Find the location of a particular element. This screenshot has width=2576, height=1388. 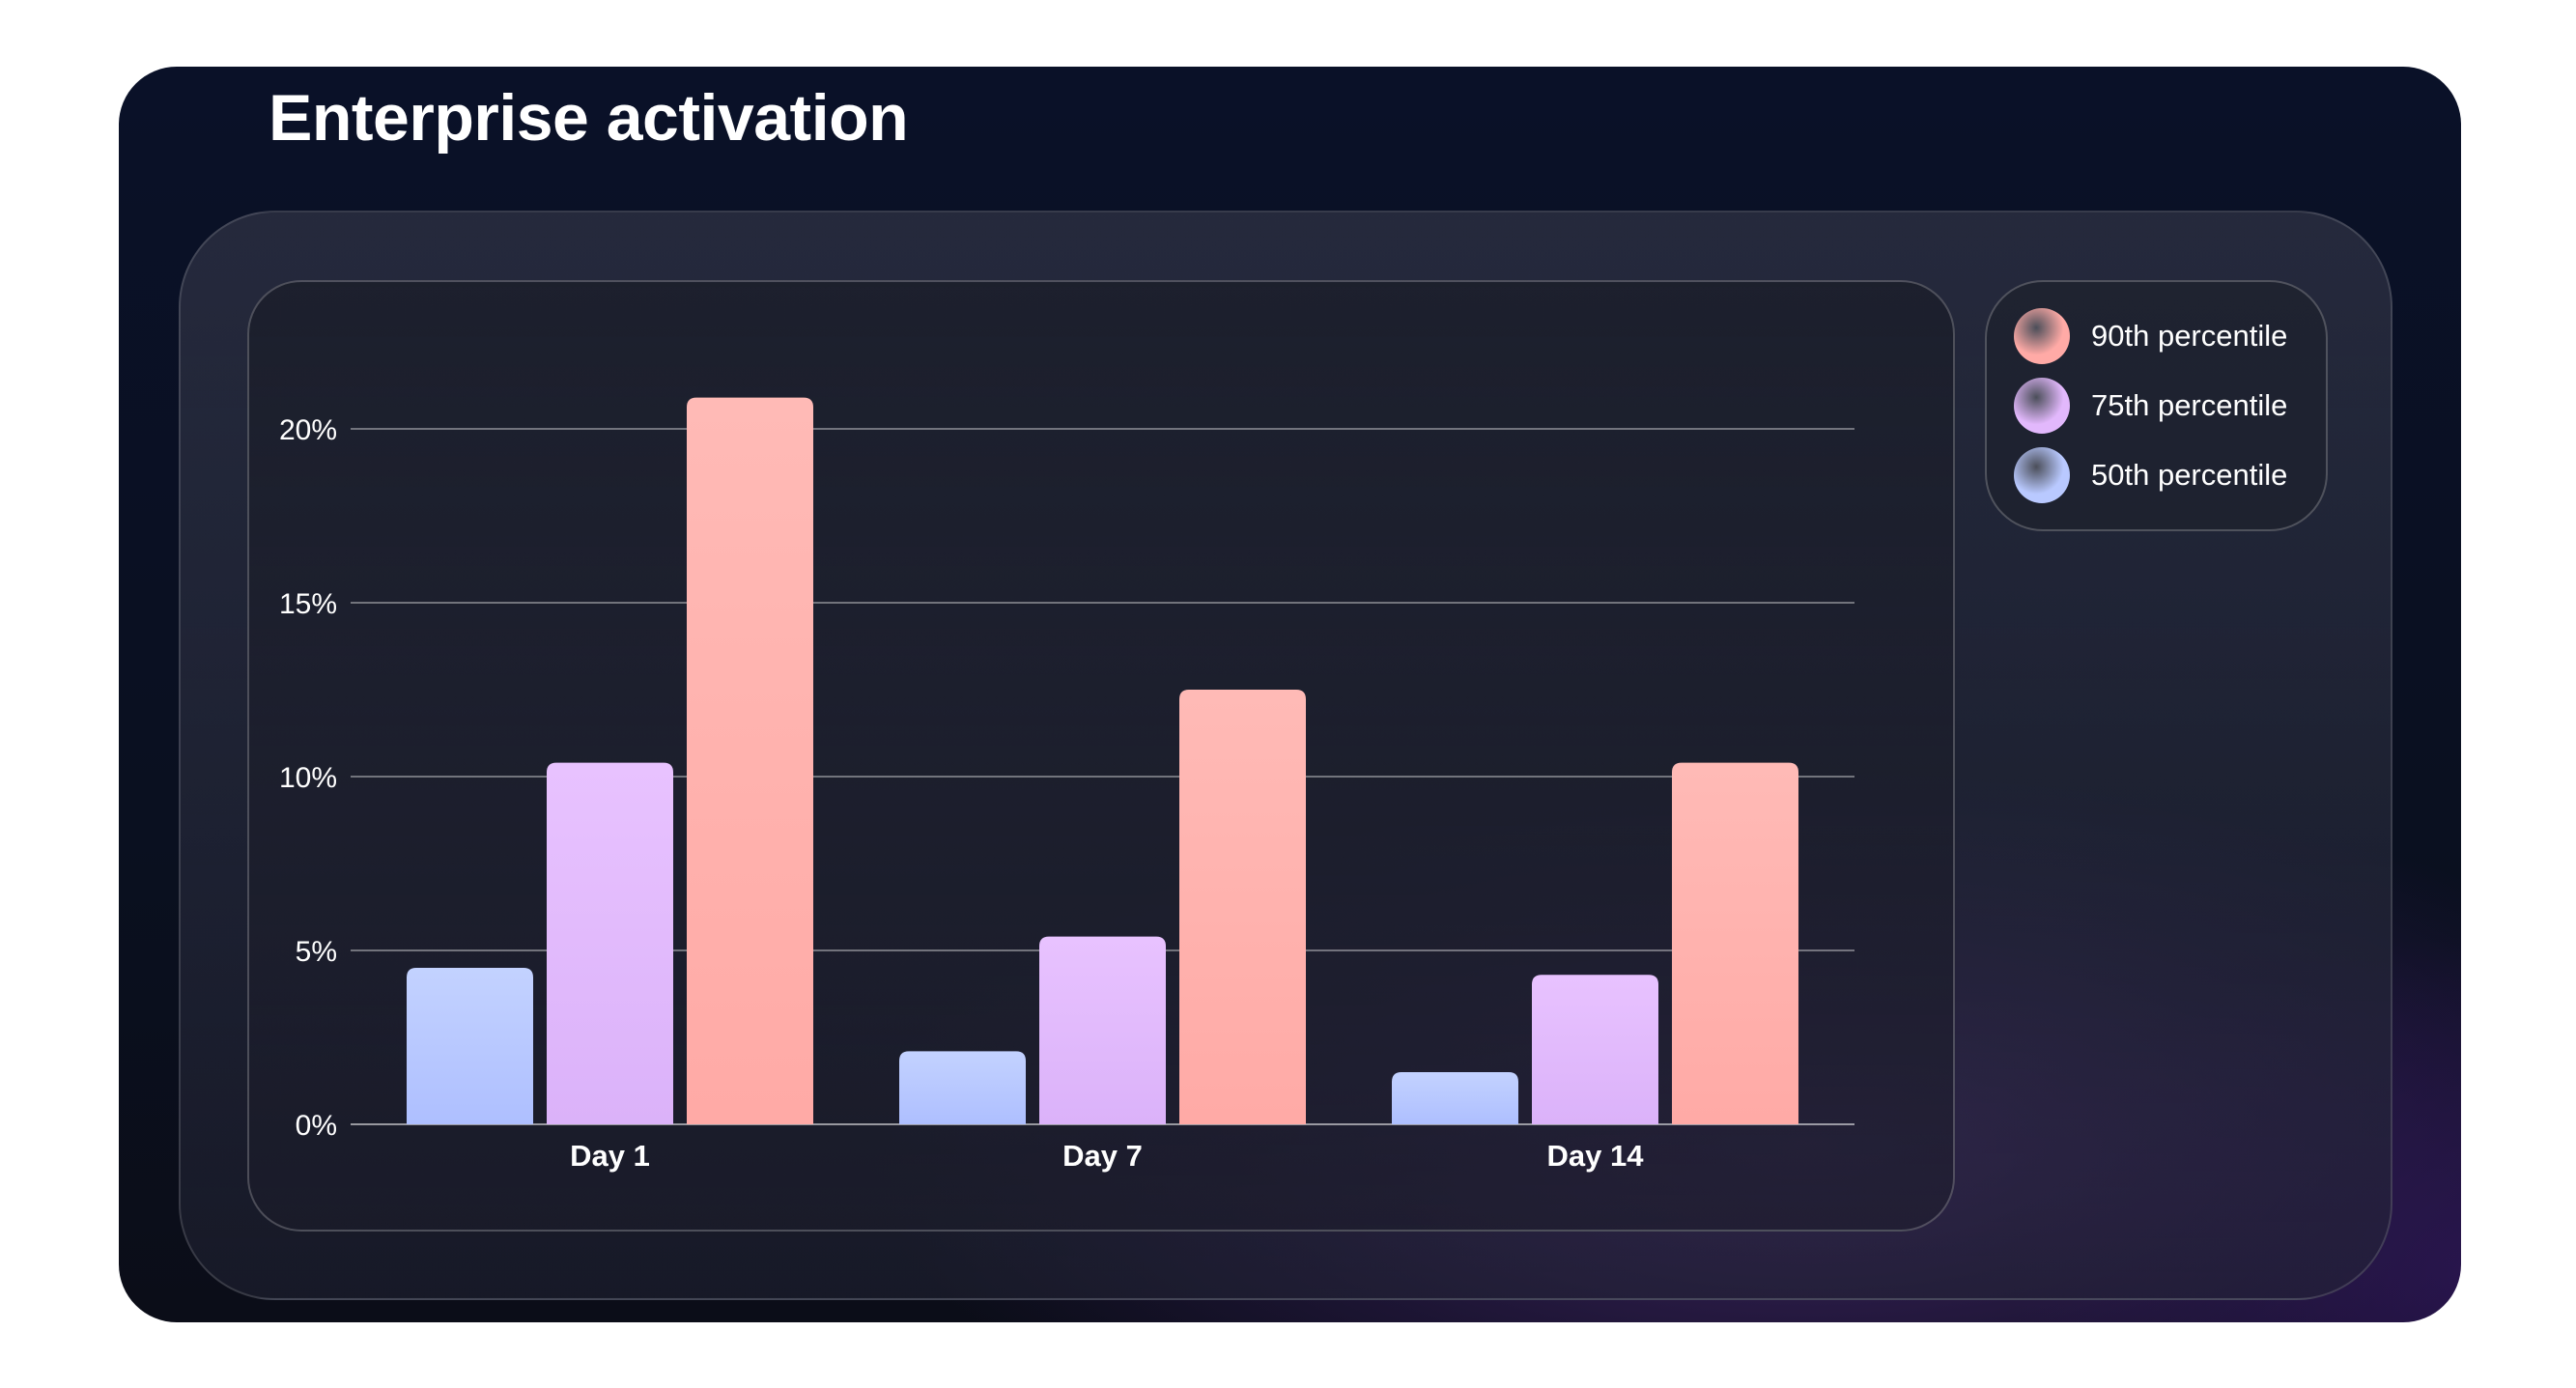

legend-swatch-90th is located at coordinates (2042, 336).